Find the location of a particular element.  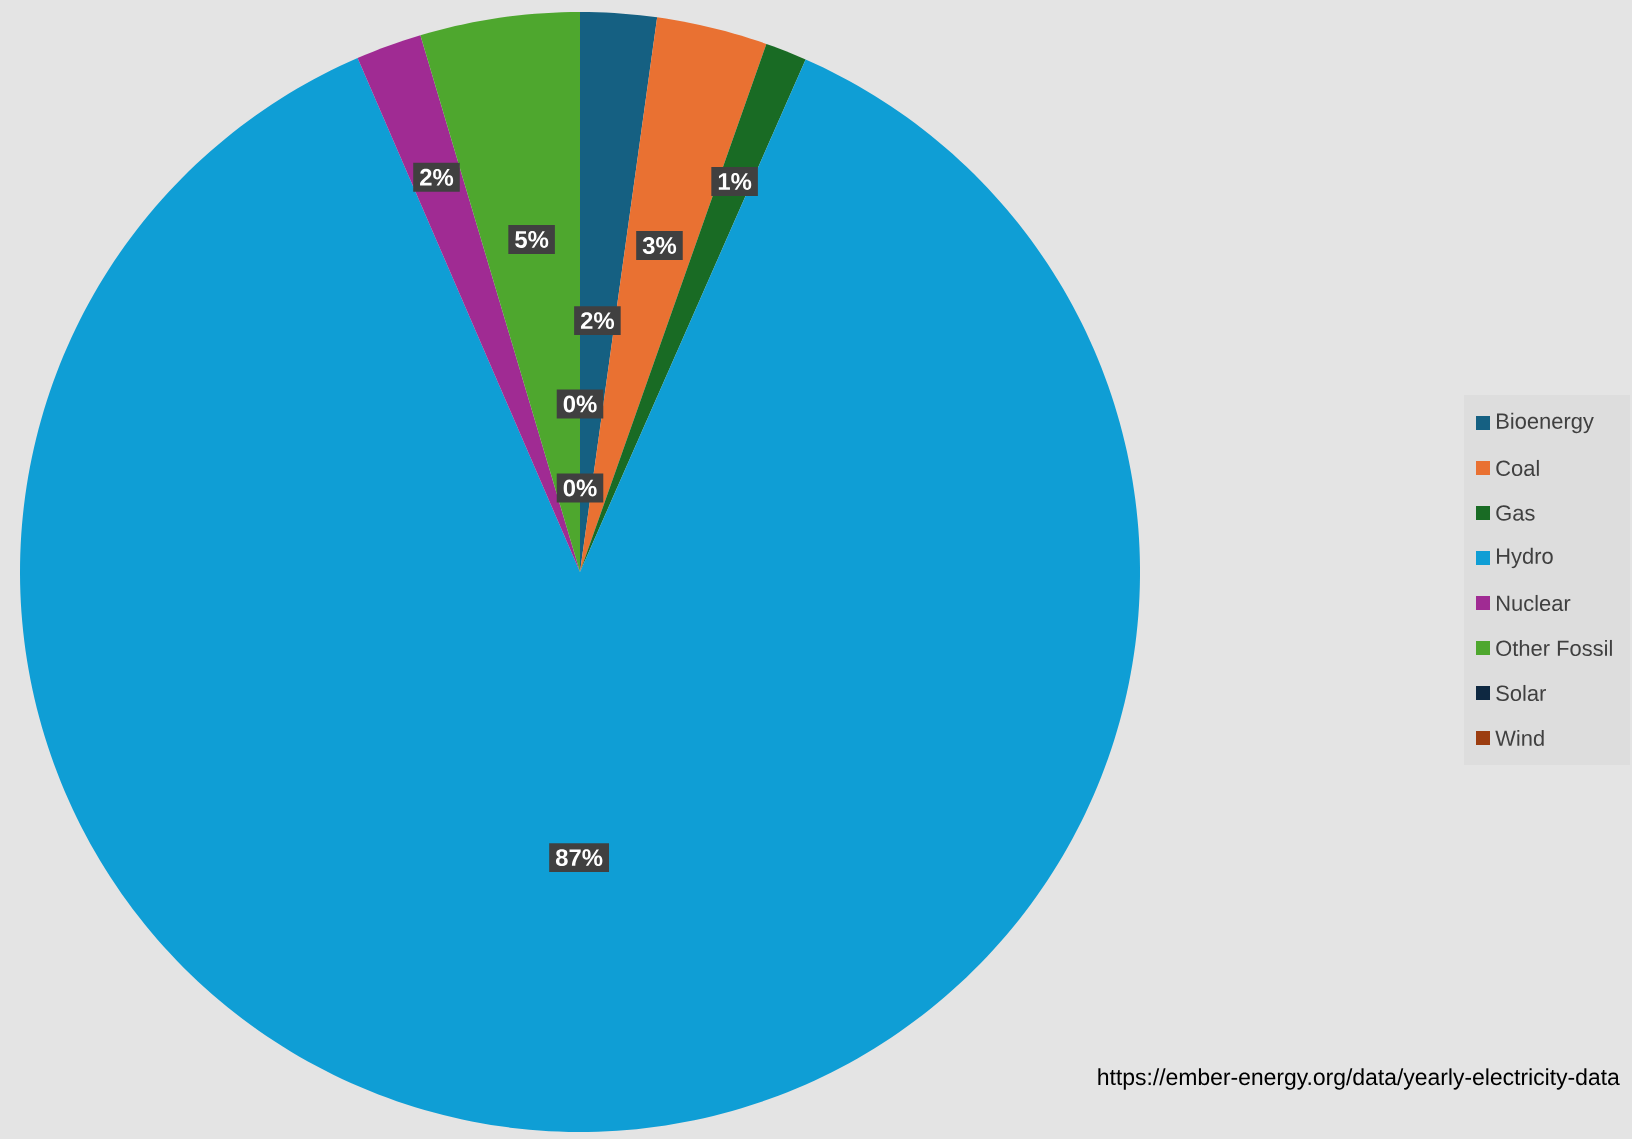

data-label: 3% is located at coordinates (659, 246).